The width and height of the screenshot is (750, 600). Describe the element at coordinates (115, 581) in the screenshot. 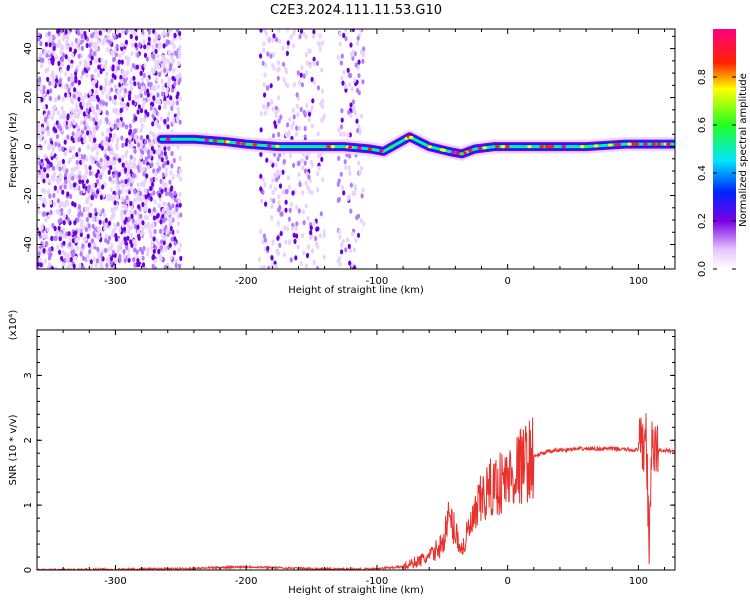

I see `x-tick-label: -300` at that location.